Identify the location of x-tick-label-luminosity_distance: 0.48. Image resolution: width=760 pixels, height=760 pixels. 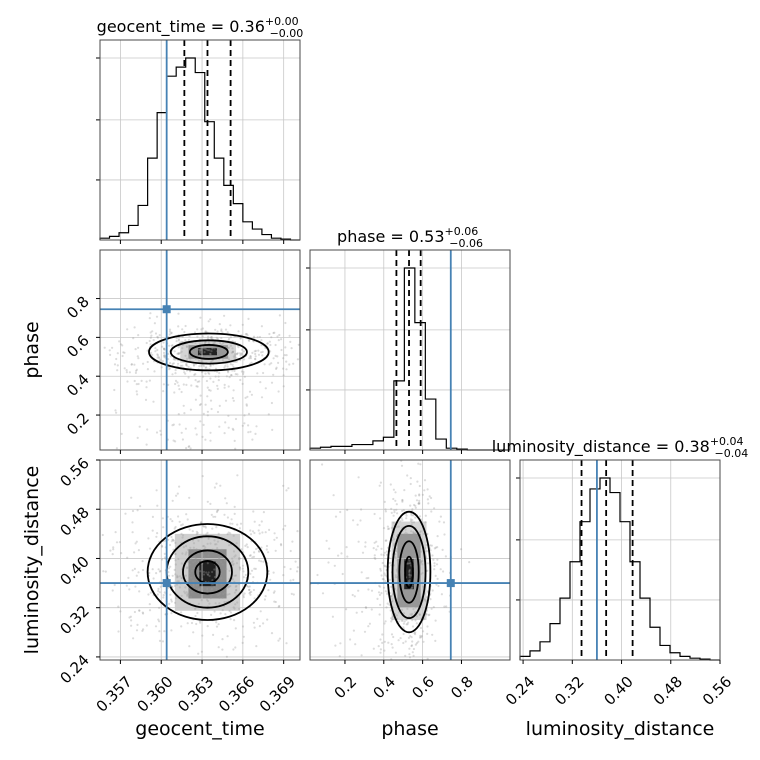
(668, 691).